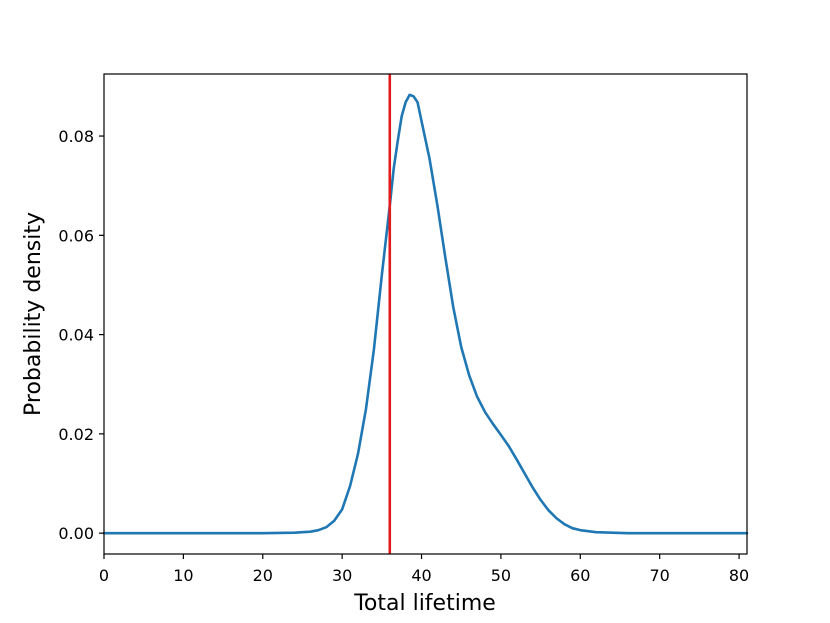  Describe the element at coordinates (76, 335) in the screenshot. I see `y-tick-label: 0.04` at that location.